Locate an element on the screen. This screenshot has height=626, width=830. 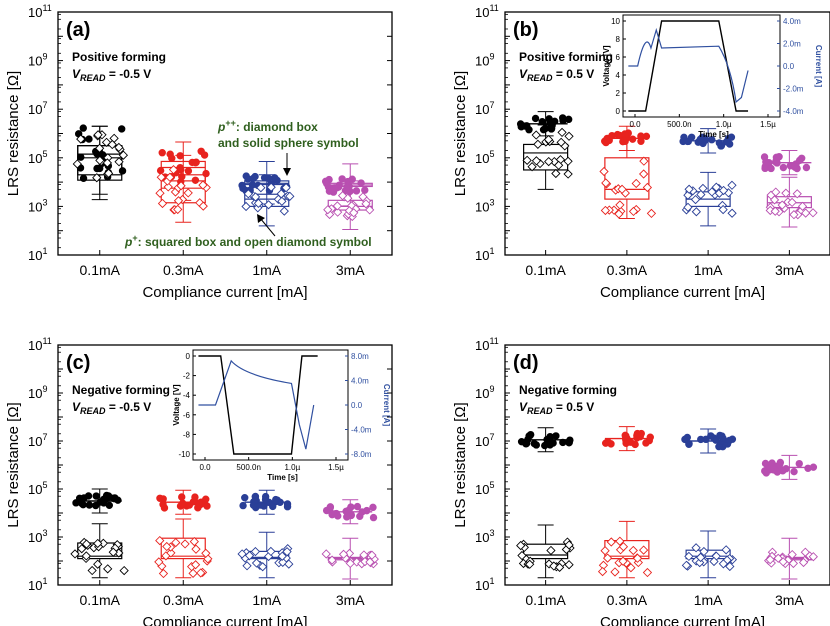
read-subscript: READ is located at coordinates (540, 411).